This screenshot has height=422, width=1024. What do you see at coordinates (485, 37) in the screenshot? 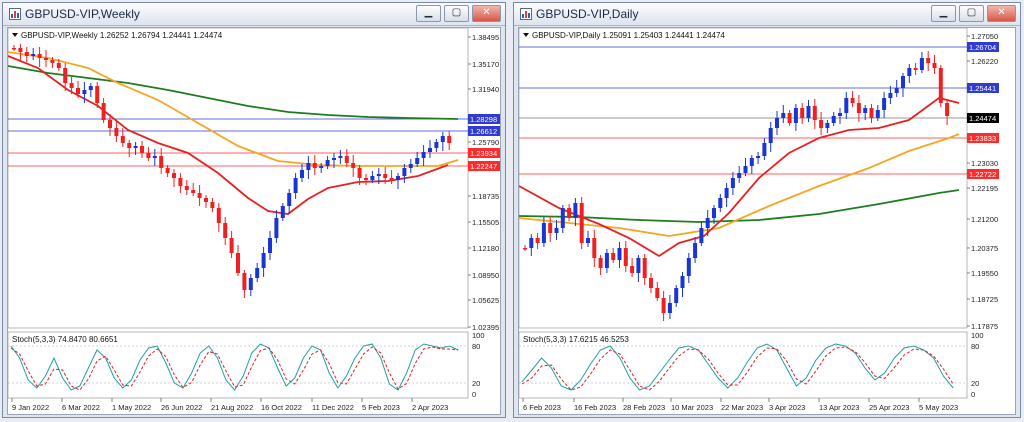
I see `price-axis-tick: 1.38495` at bounding box center [485, 37].